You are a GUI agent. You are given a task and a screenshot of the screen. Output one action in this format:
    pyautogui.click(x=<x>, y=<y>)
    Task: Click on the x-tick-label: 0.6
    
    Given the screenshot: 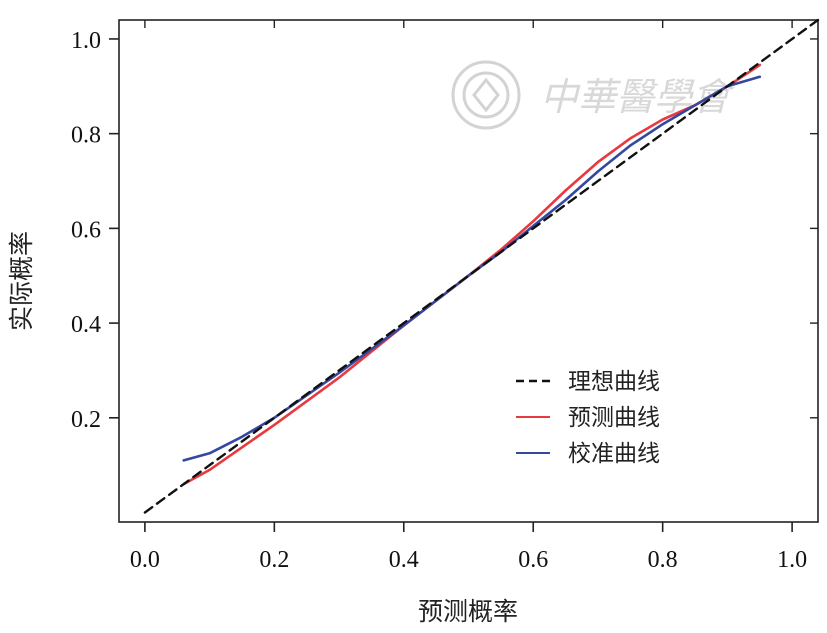 What is the action you would take?
    pyautogui.click(x=533, y=560)
    